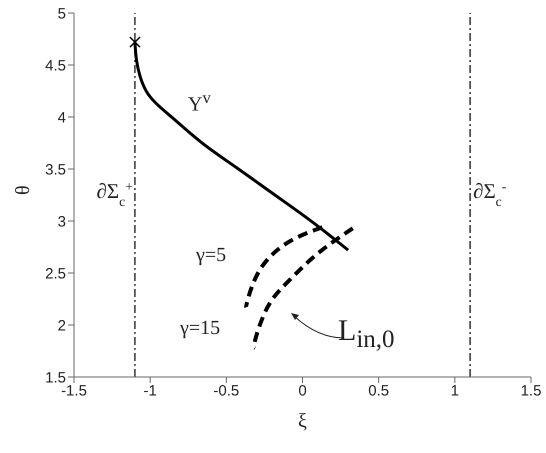 This screenshot has width=546, height=453. What do you see at coordinates (62, 117) in the screenshot?
I see `y-tick-label: 4` at bounding box center [62, 117].